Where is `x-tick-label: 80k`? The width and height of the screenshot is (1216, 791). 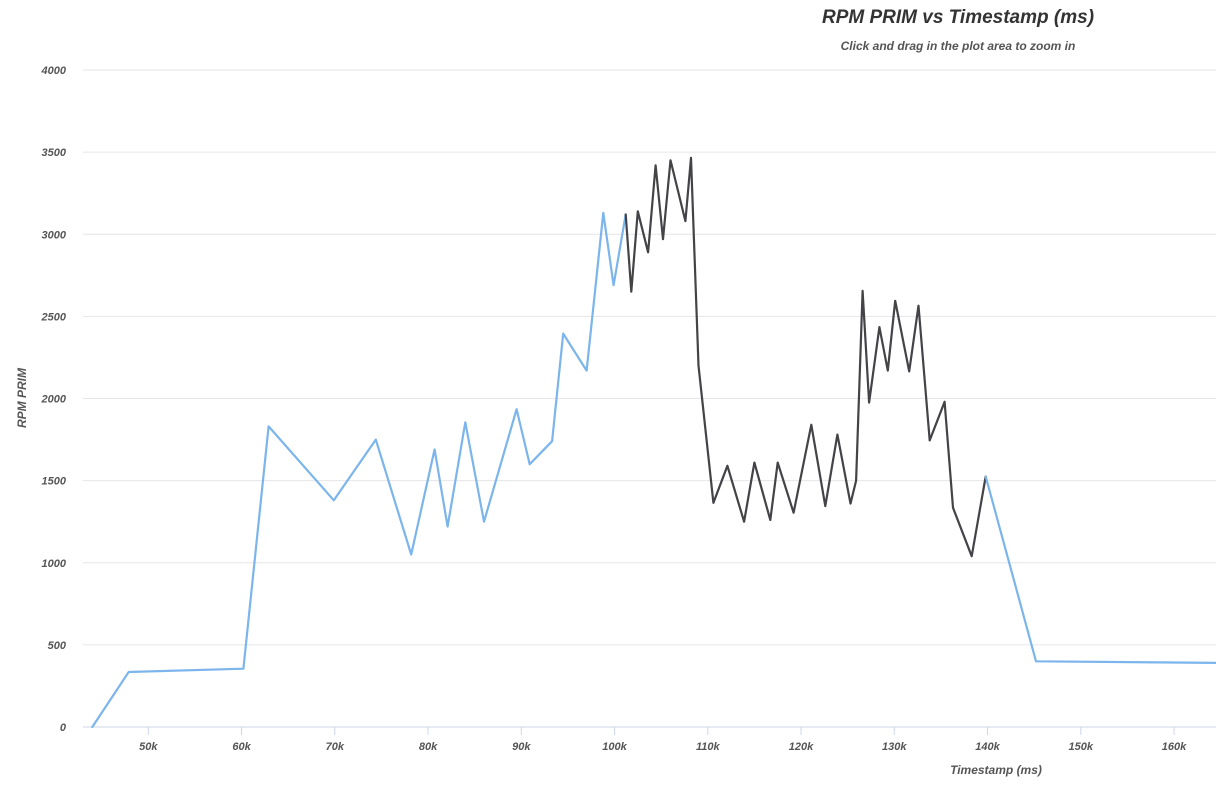
x-tick-label: 80k is located at coordinates (428, 747).